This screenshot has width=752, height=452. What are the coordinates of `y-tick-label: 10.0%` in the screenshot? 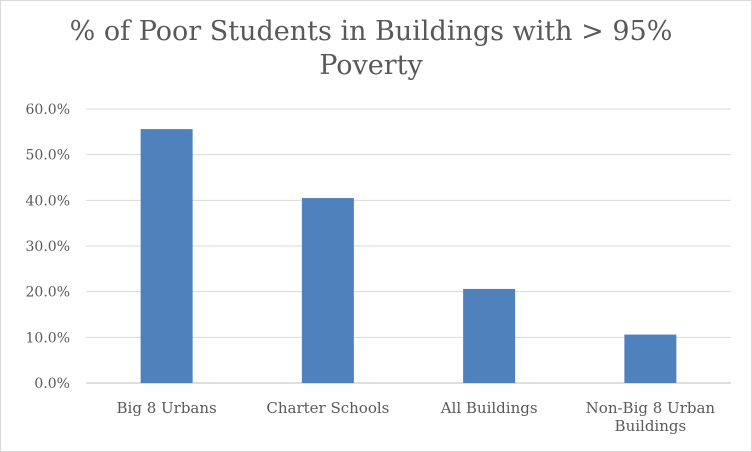 It's located at (48, 338).